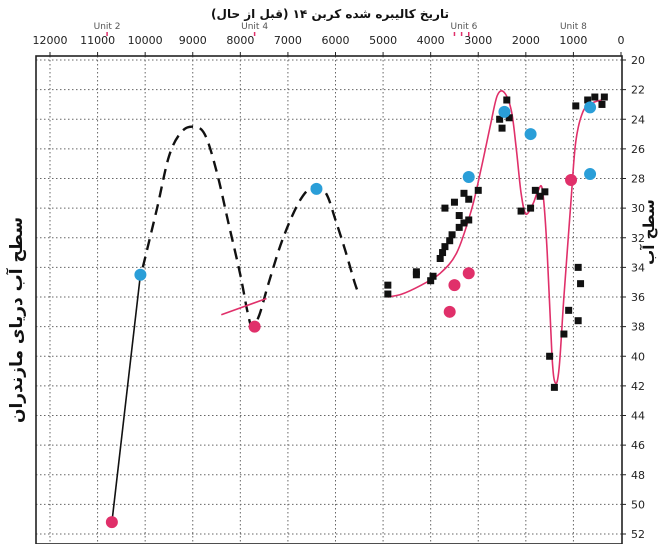 The width and height of the screenshot is (668, 544). I want to click on y-axis-ticks: 20 22 24 26 28 30 32 34 36 38 40 42 44 46 48 50 52, so click(633, 297).